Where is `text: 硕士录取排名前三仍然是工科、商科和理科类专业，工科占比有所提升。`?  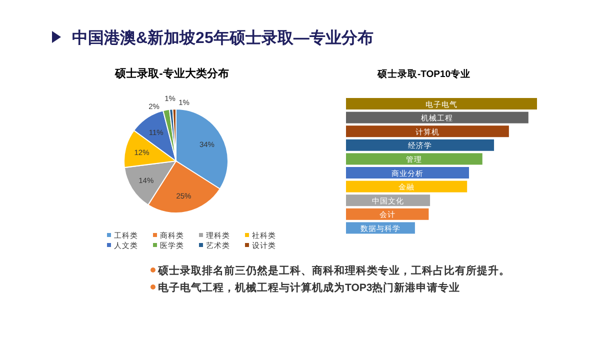 text: 硕士录取排名前三仍然是工科、商科和理科类专业，工科占比有所提升。 is located at coordinates (333, 270).